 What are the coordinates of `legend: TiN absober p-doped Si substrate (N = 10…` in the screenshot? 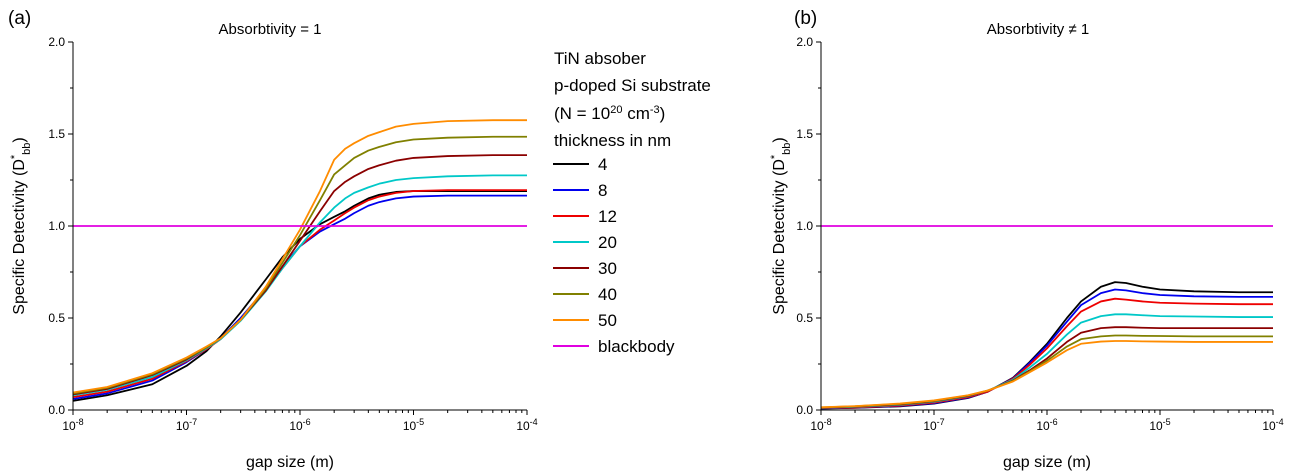 It's located at (632, 202).